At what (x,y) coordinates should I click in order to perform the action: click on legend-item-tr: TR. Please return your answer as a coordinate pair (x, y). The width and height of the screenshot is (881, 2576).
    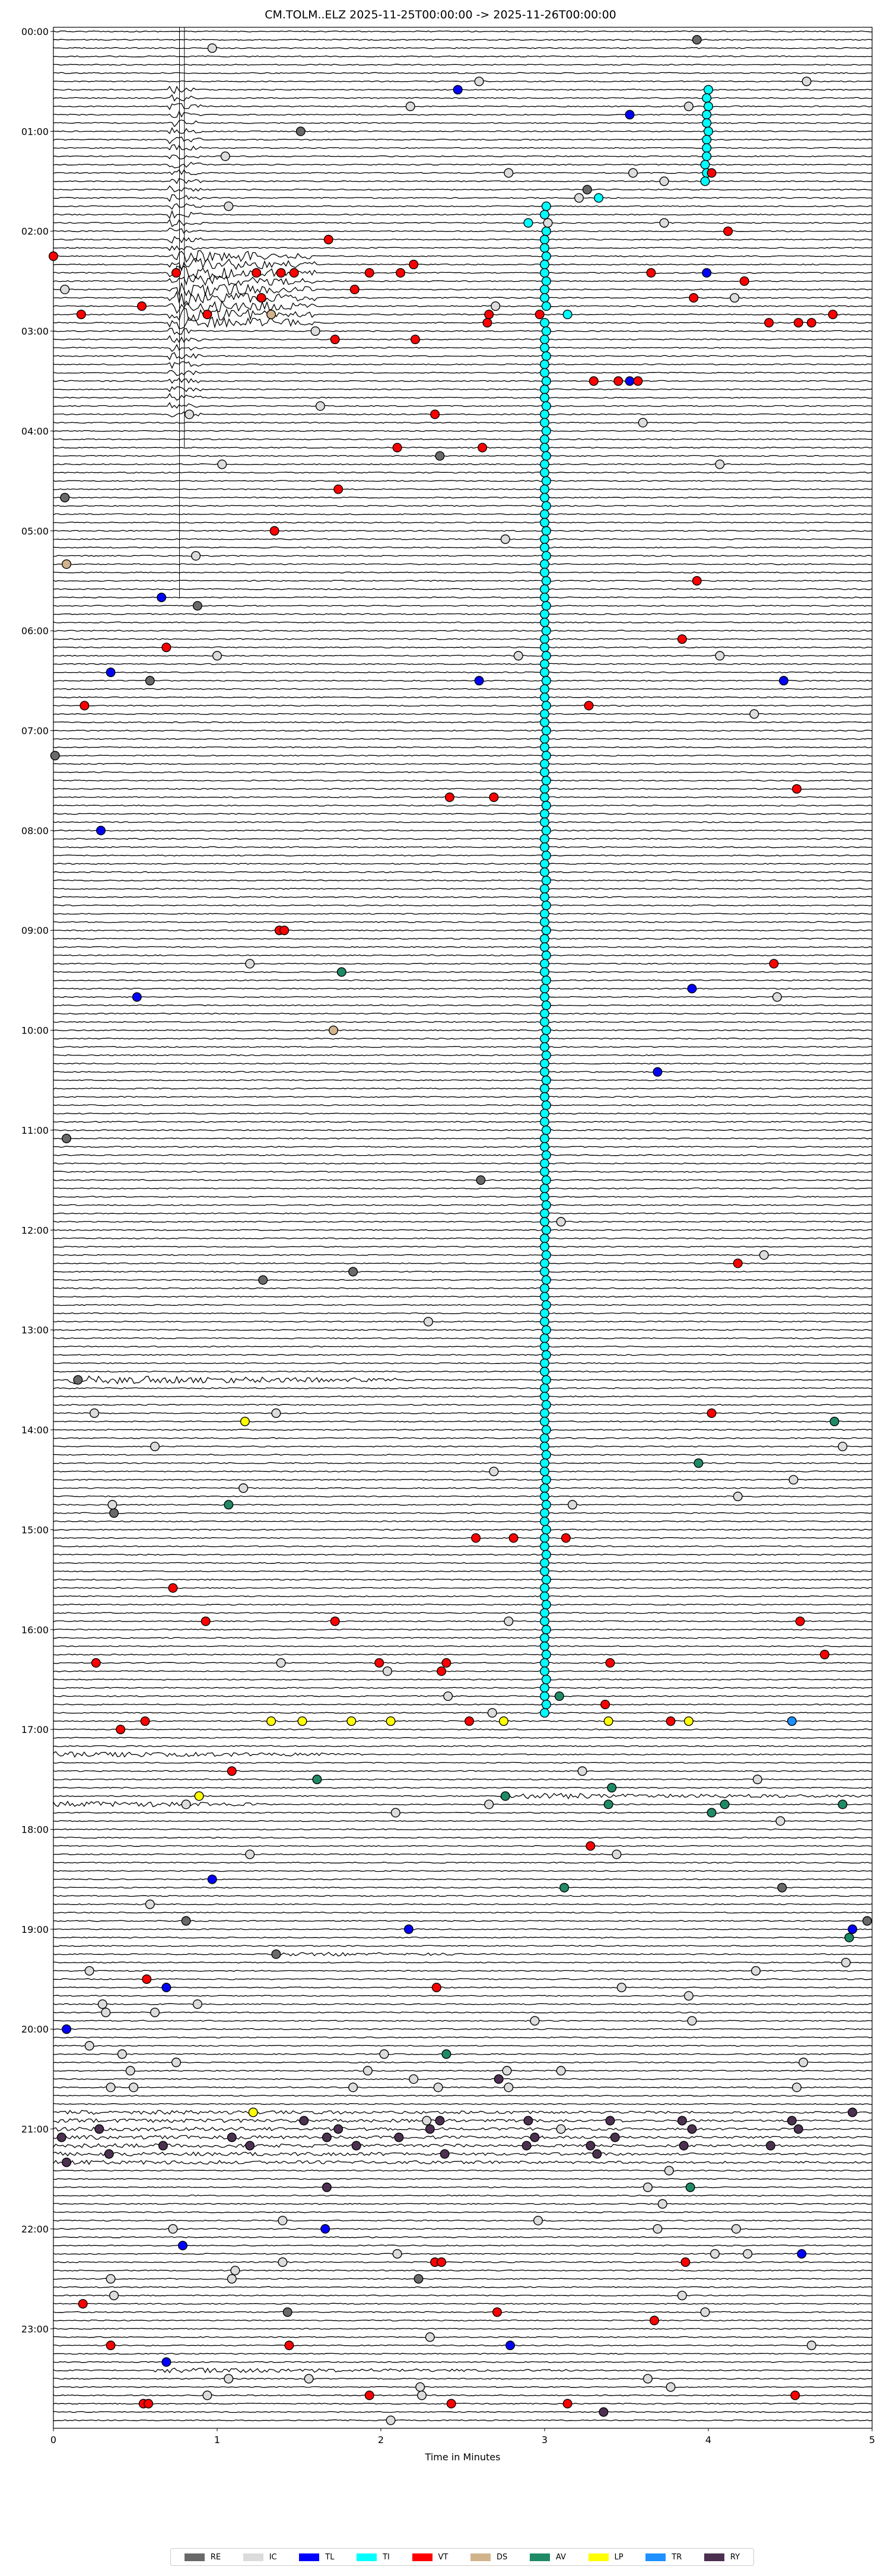
    Looking at the image, I should click on (664, 2557).